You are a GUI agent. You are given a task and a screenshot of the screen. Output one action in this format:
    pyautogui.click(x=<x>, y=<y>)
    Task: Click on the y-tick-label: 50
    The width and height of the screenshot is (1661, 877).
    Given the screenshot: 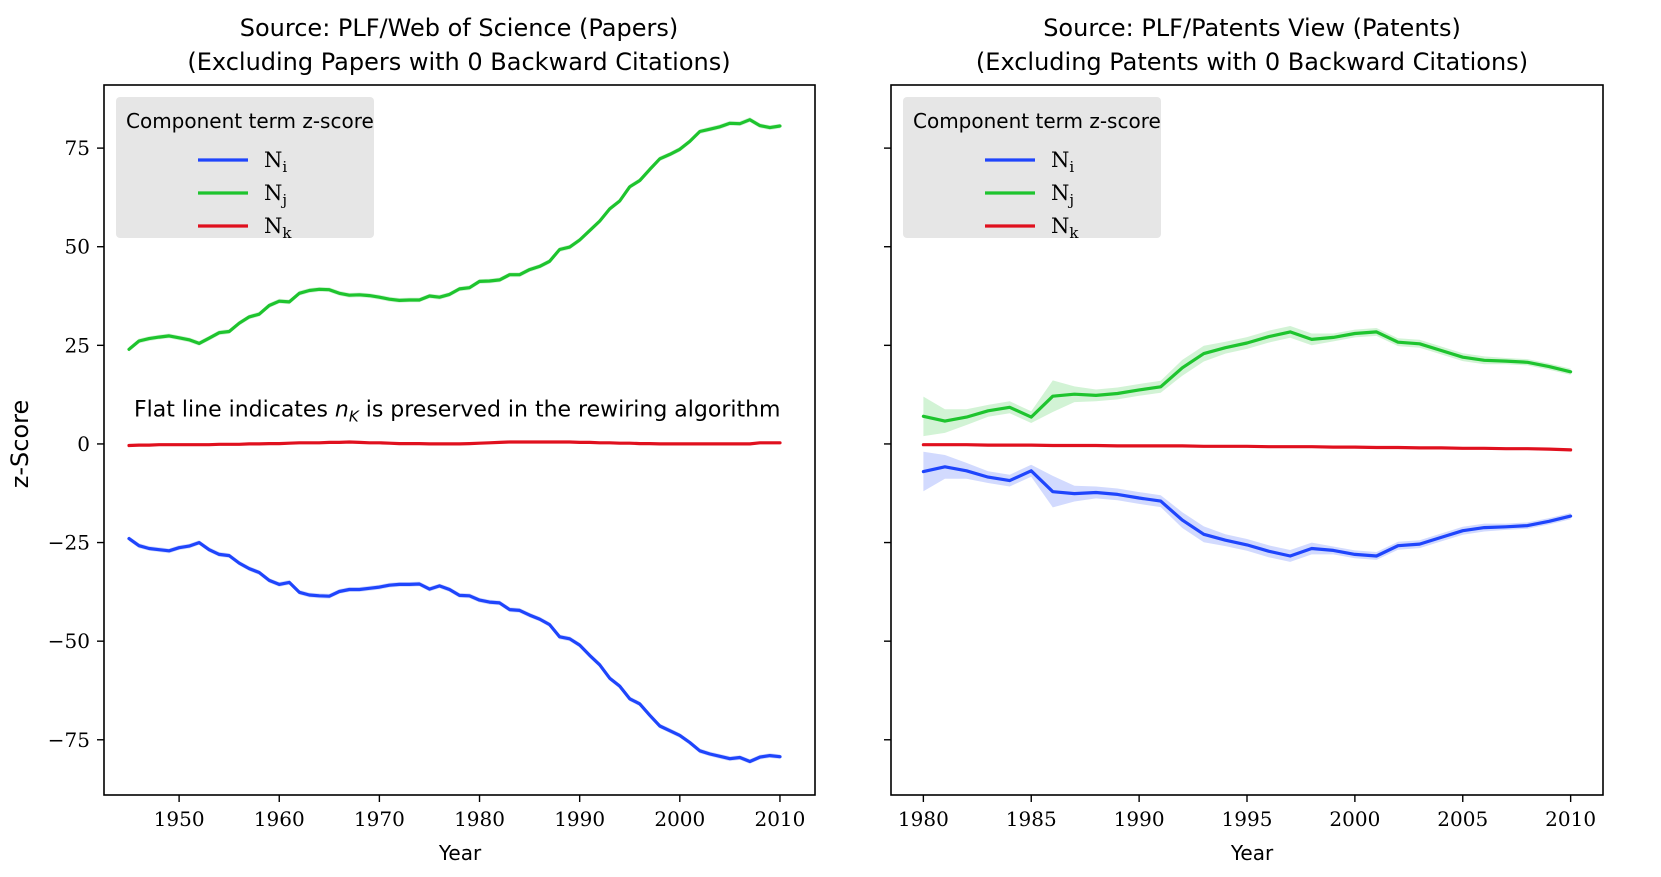 What is the action you would take?
    pyautogui.click(x=77, y=247)
    